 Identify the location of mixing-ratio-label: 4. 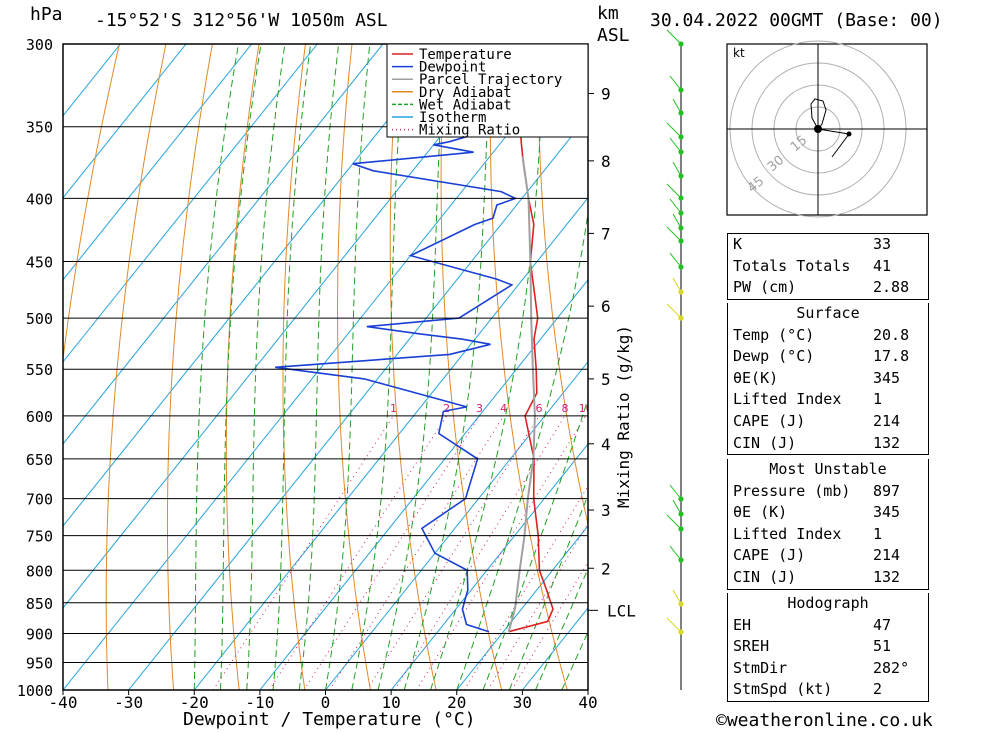
(503, 408).